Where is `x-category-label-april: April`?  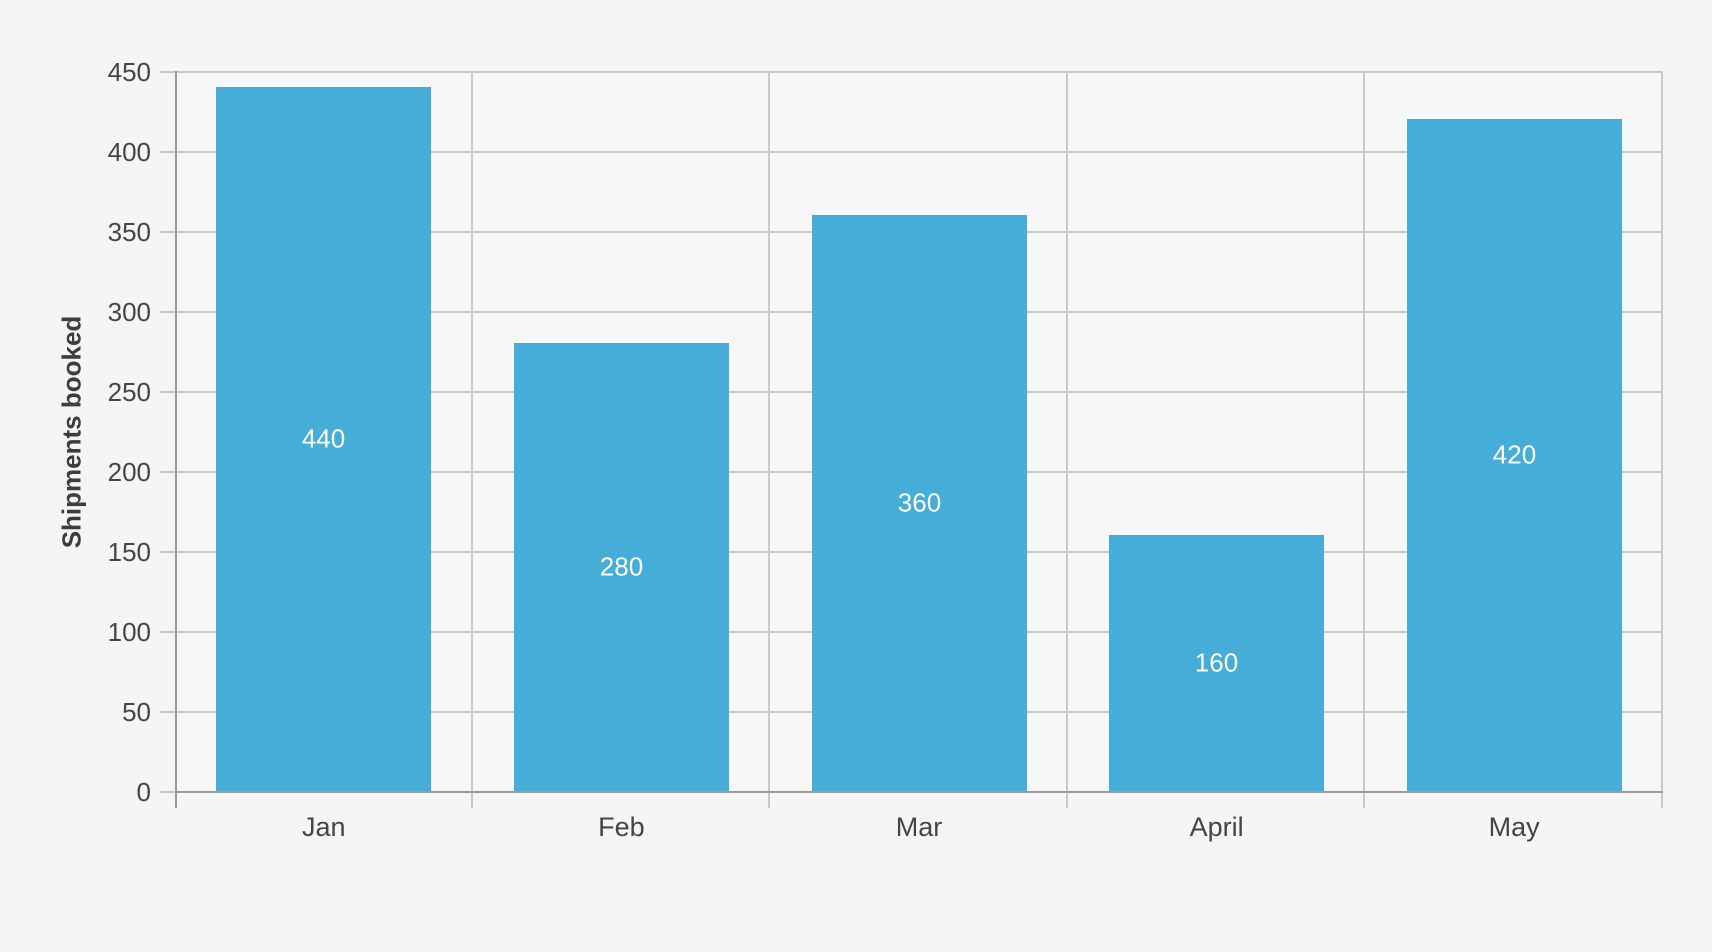
x-category-label-april: April is located at coordinates (1216, 827).